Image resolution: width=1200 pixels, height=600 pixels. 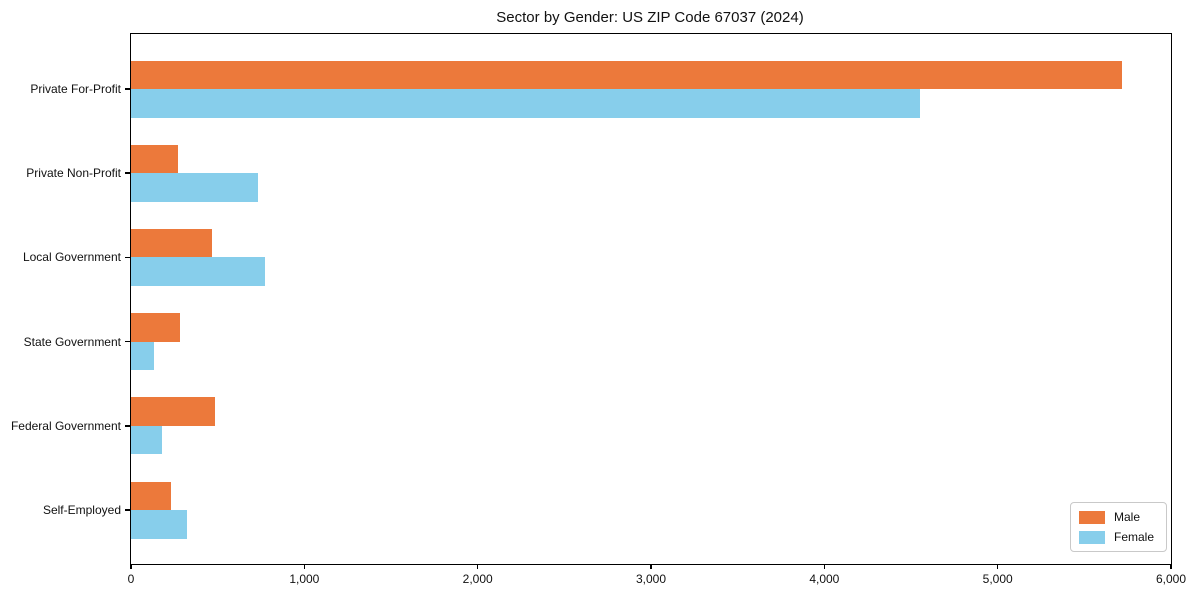 I want to click on x-tick-label: 5,000, so click(x=997, y=579).